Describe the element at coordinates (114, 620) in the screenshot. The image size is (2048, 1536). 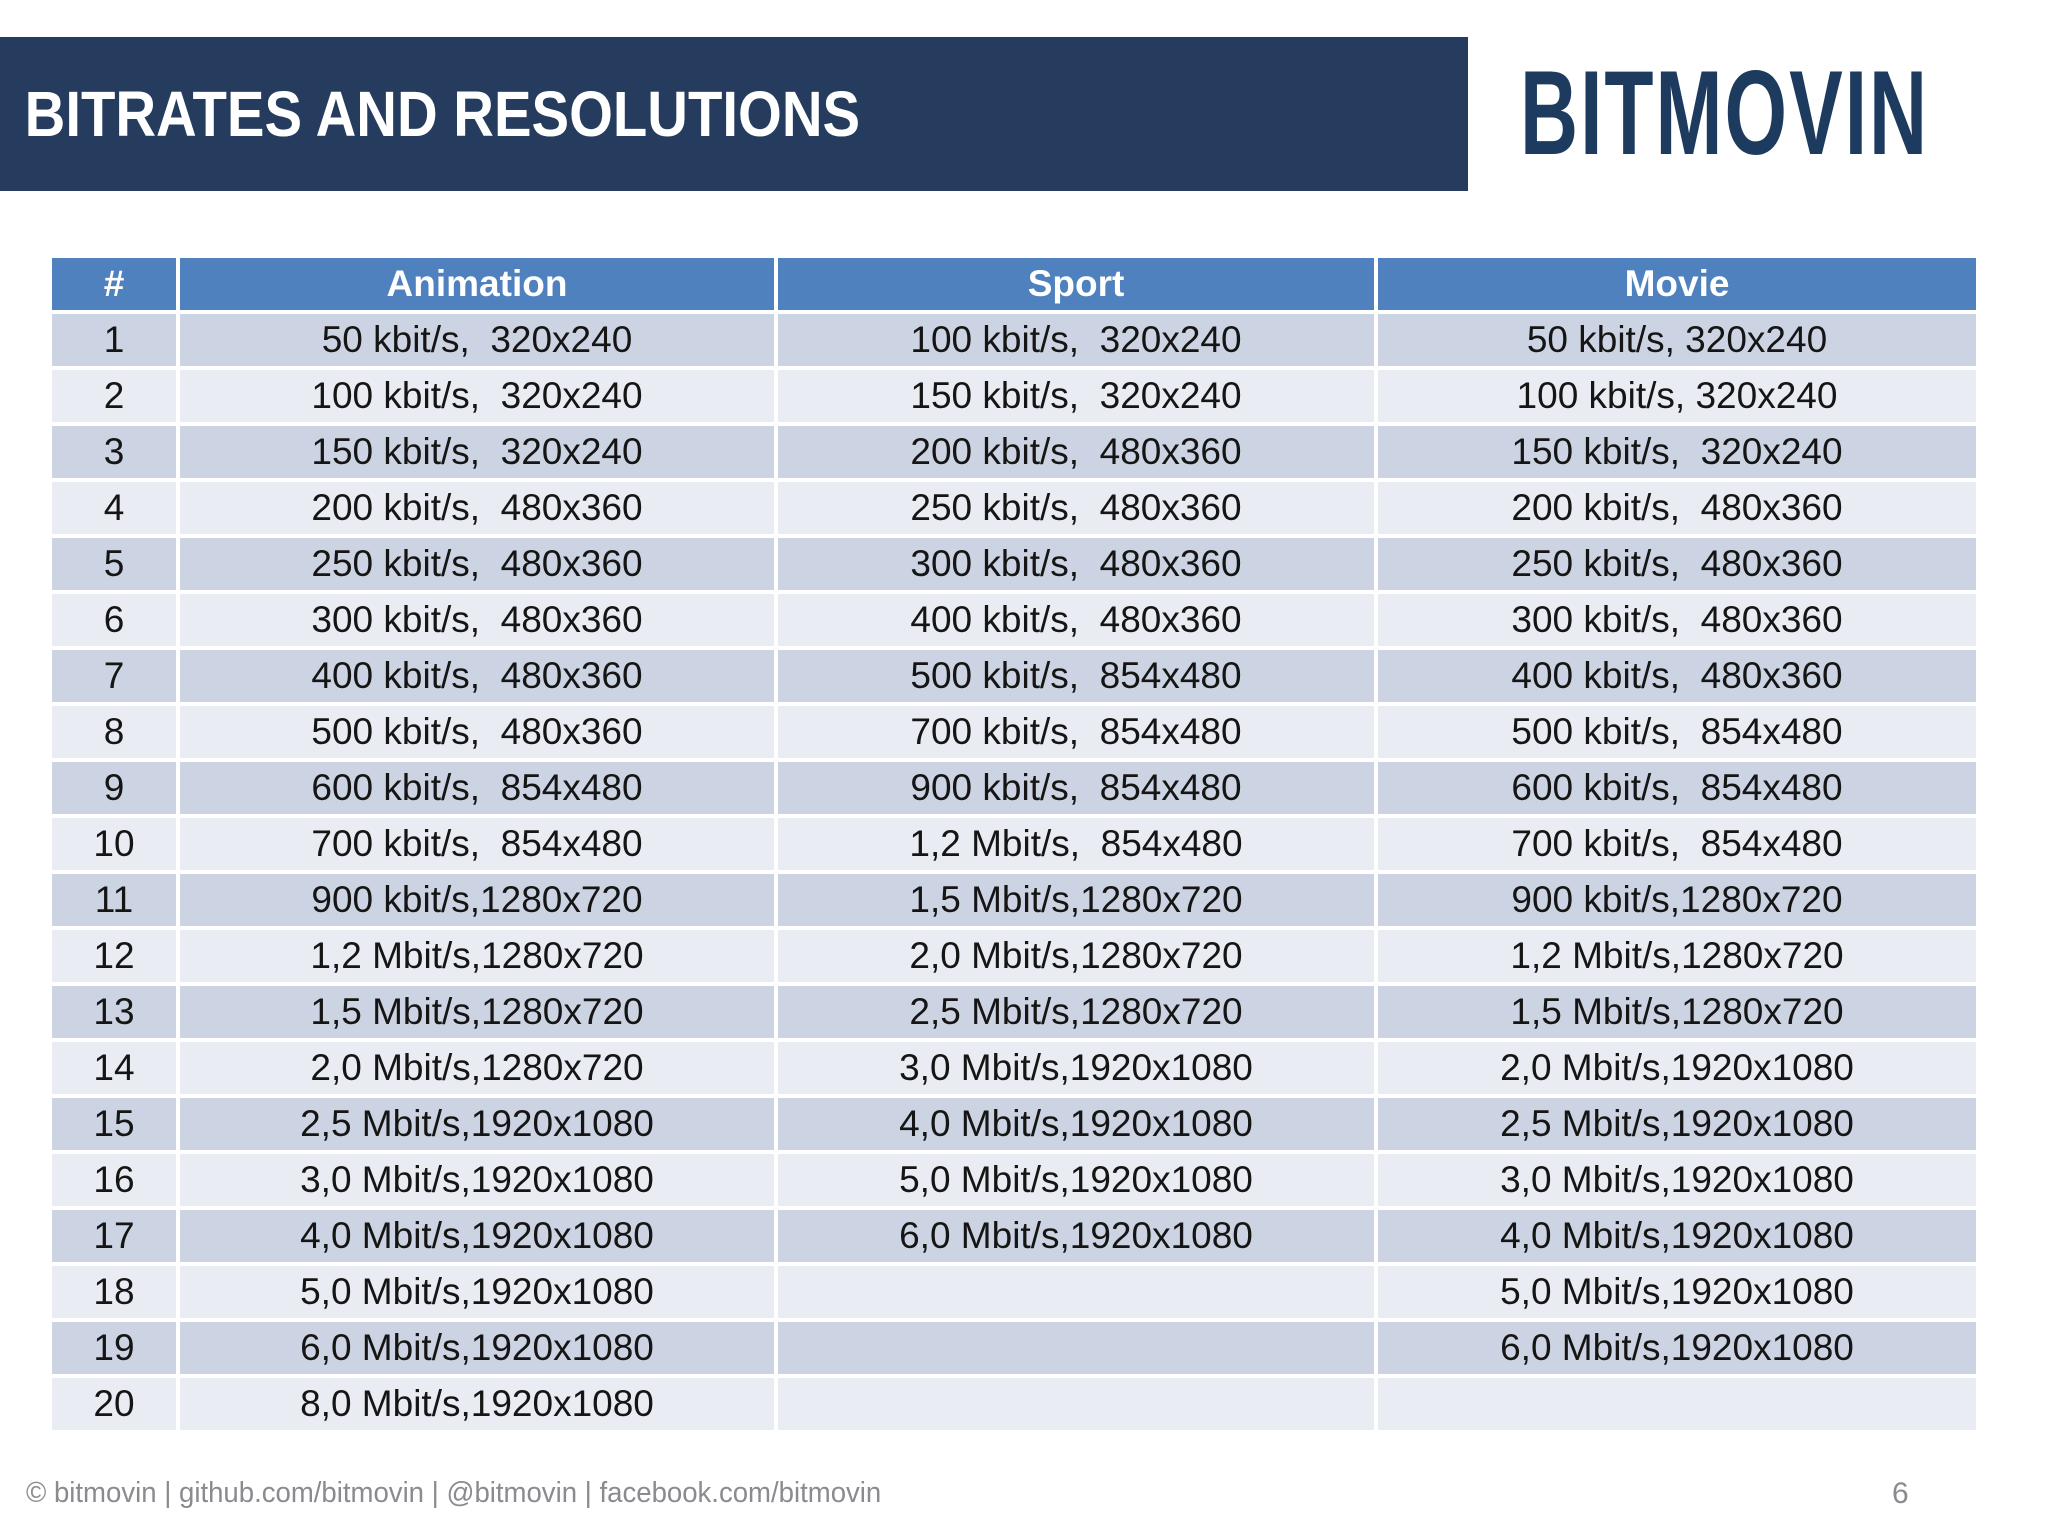
I see `row-index-cell: 6` at that location.